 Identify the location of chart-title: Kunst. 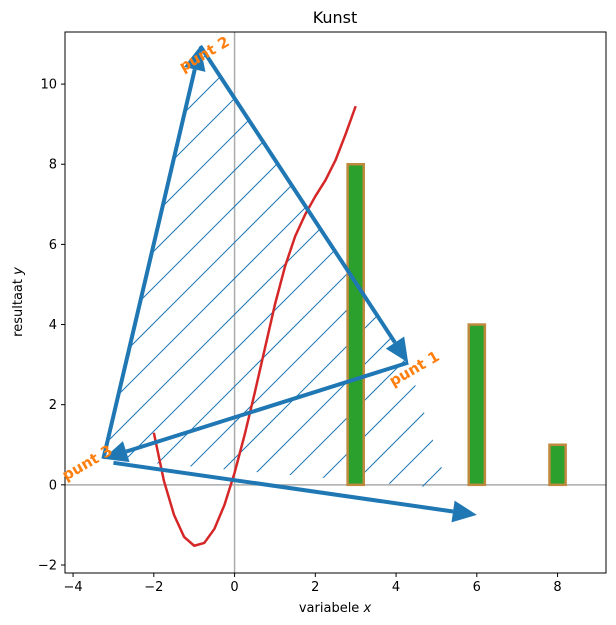
(335, 17).